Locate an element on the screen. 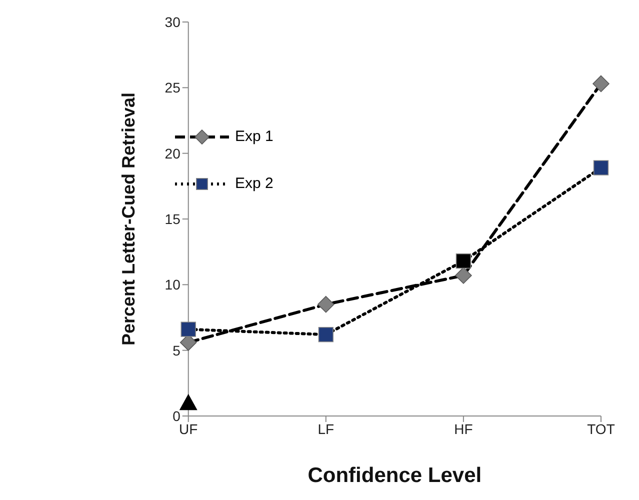  x-tick-label: HF is located at coordinates (463, 428).